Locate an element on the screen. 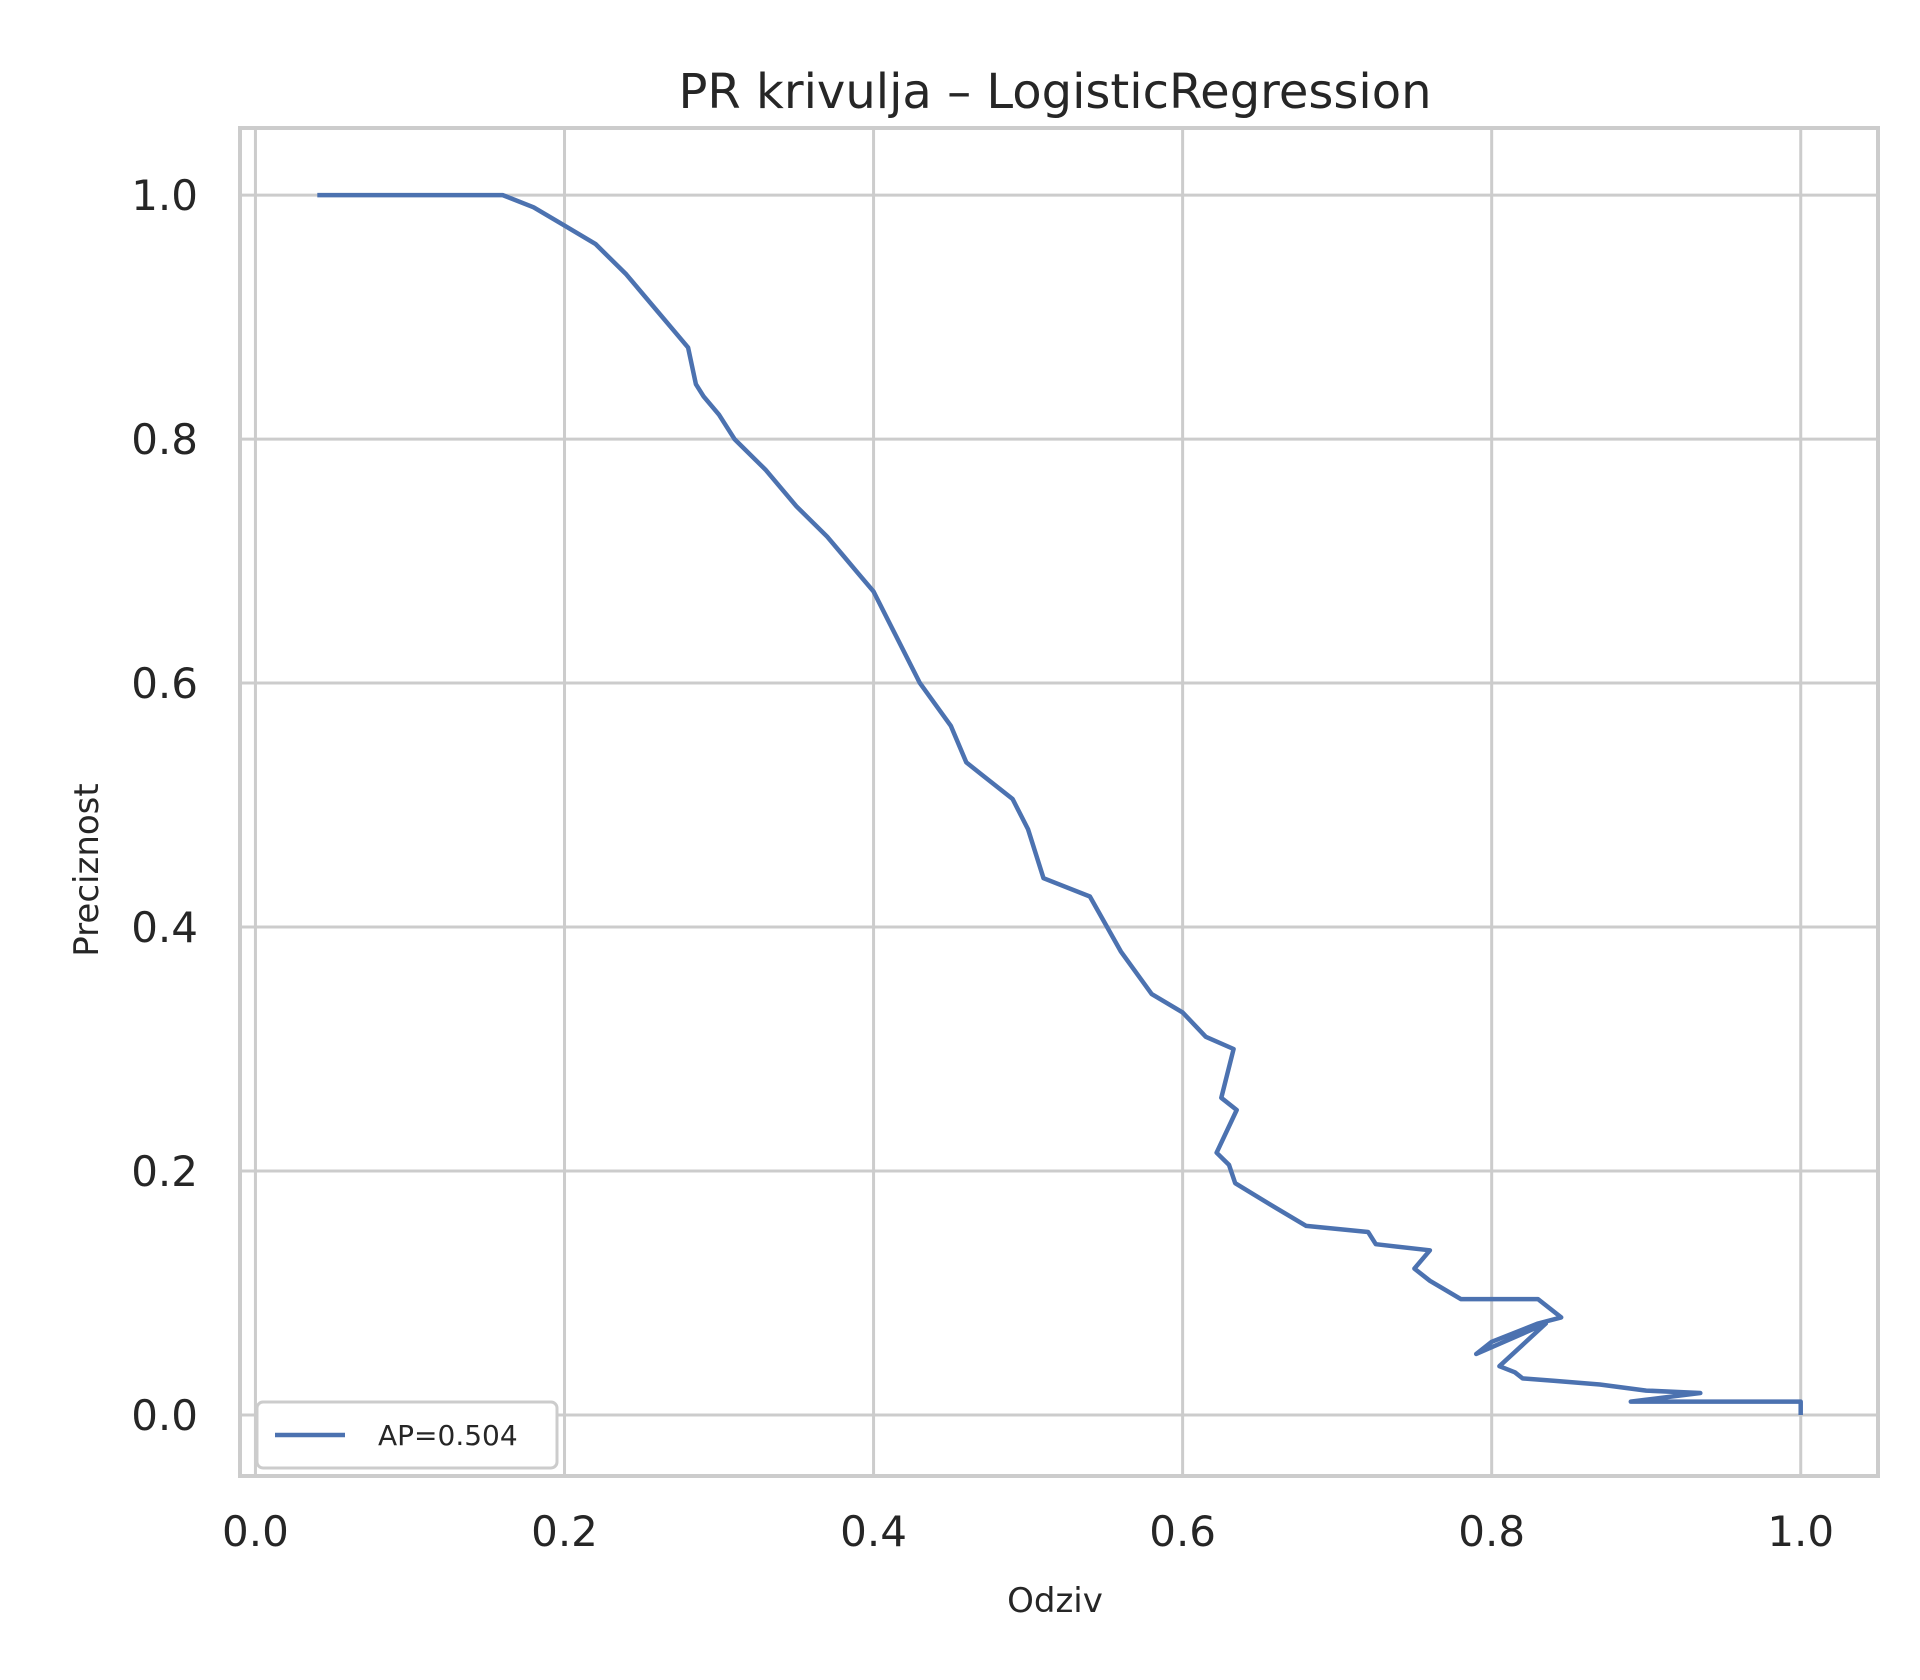 Image resolution: width=1920 pixels, height=1680 pixels. x-tick-label: 0.8 is located at coordinates (1491, 1531).